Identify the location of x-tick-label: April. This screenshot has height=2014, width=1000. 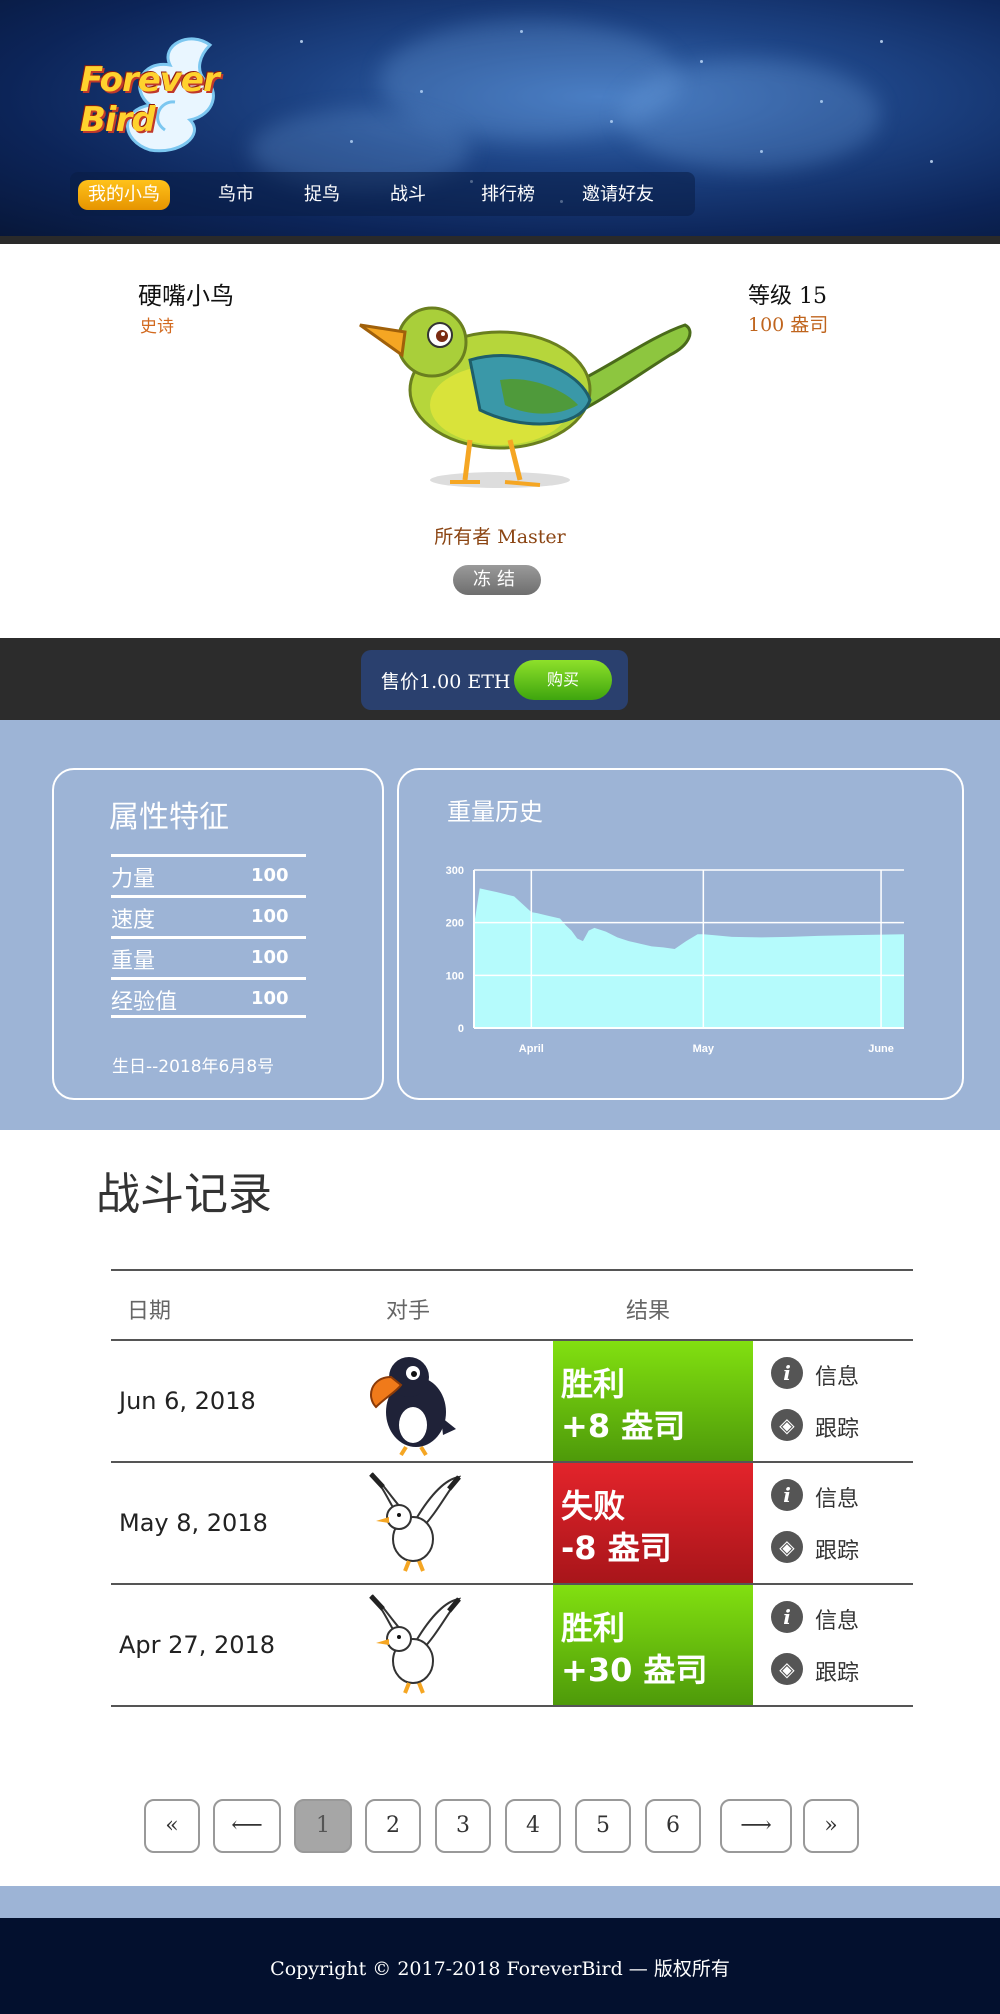
(531, 1049).